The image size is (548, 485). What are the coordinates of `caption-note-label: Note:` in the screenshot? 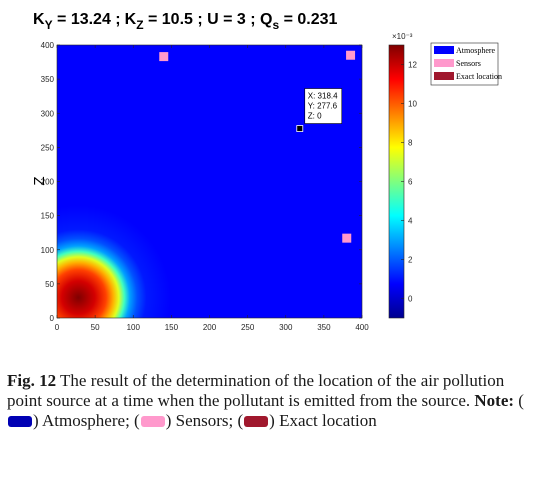 It's located at (494, 400).